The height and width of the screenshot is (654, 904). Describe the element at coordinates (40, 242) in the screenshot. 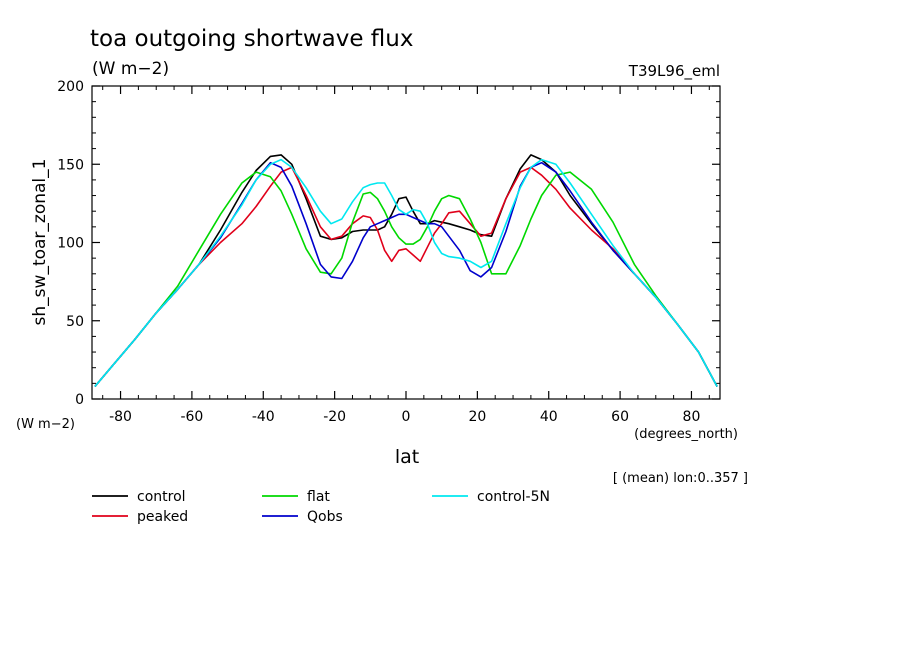

I see `y-axis-label: sh_sw_toar_zonal_1` at that location.